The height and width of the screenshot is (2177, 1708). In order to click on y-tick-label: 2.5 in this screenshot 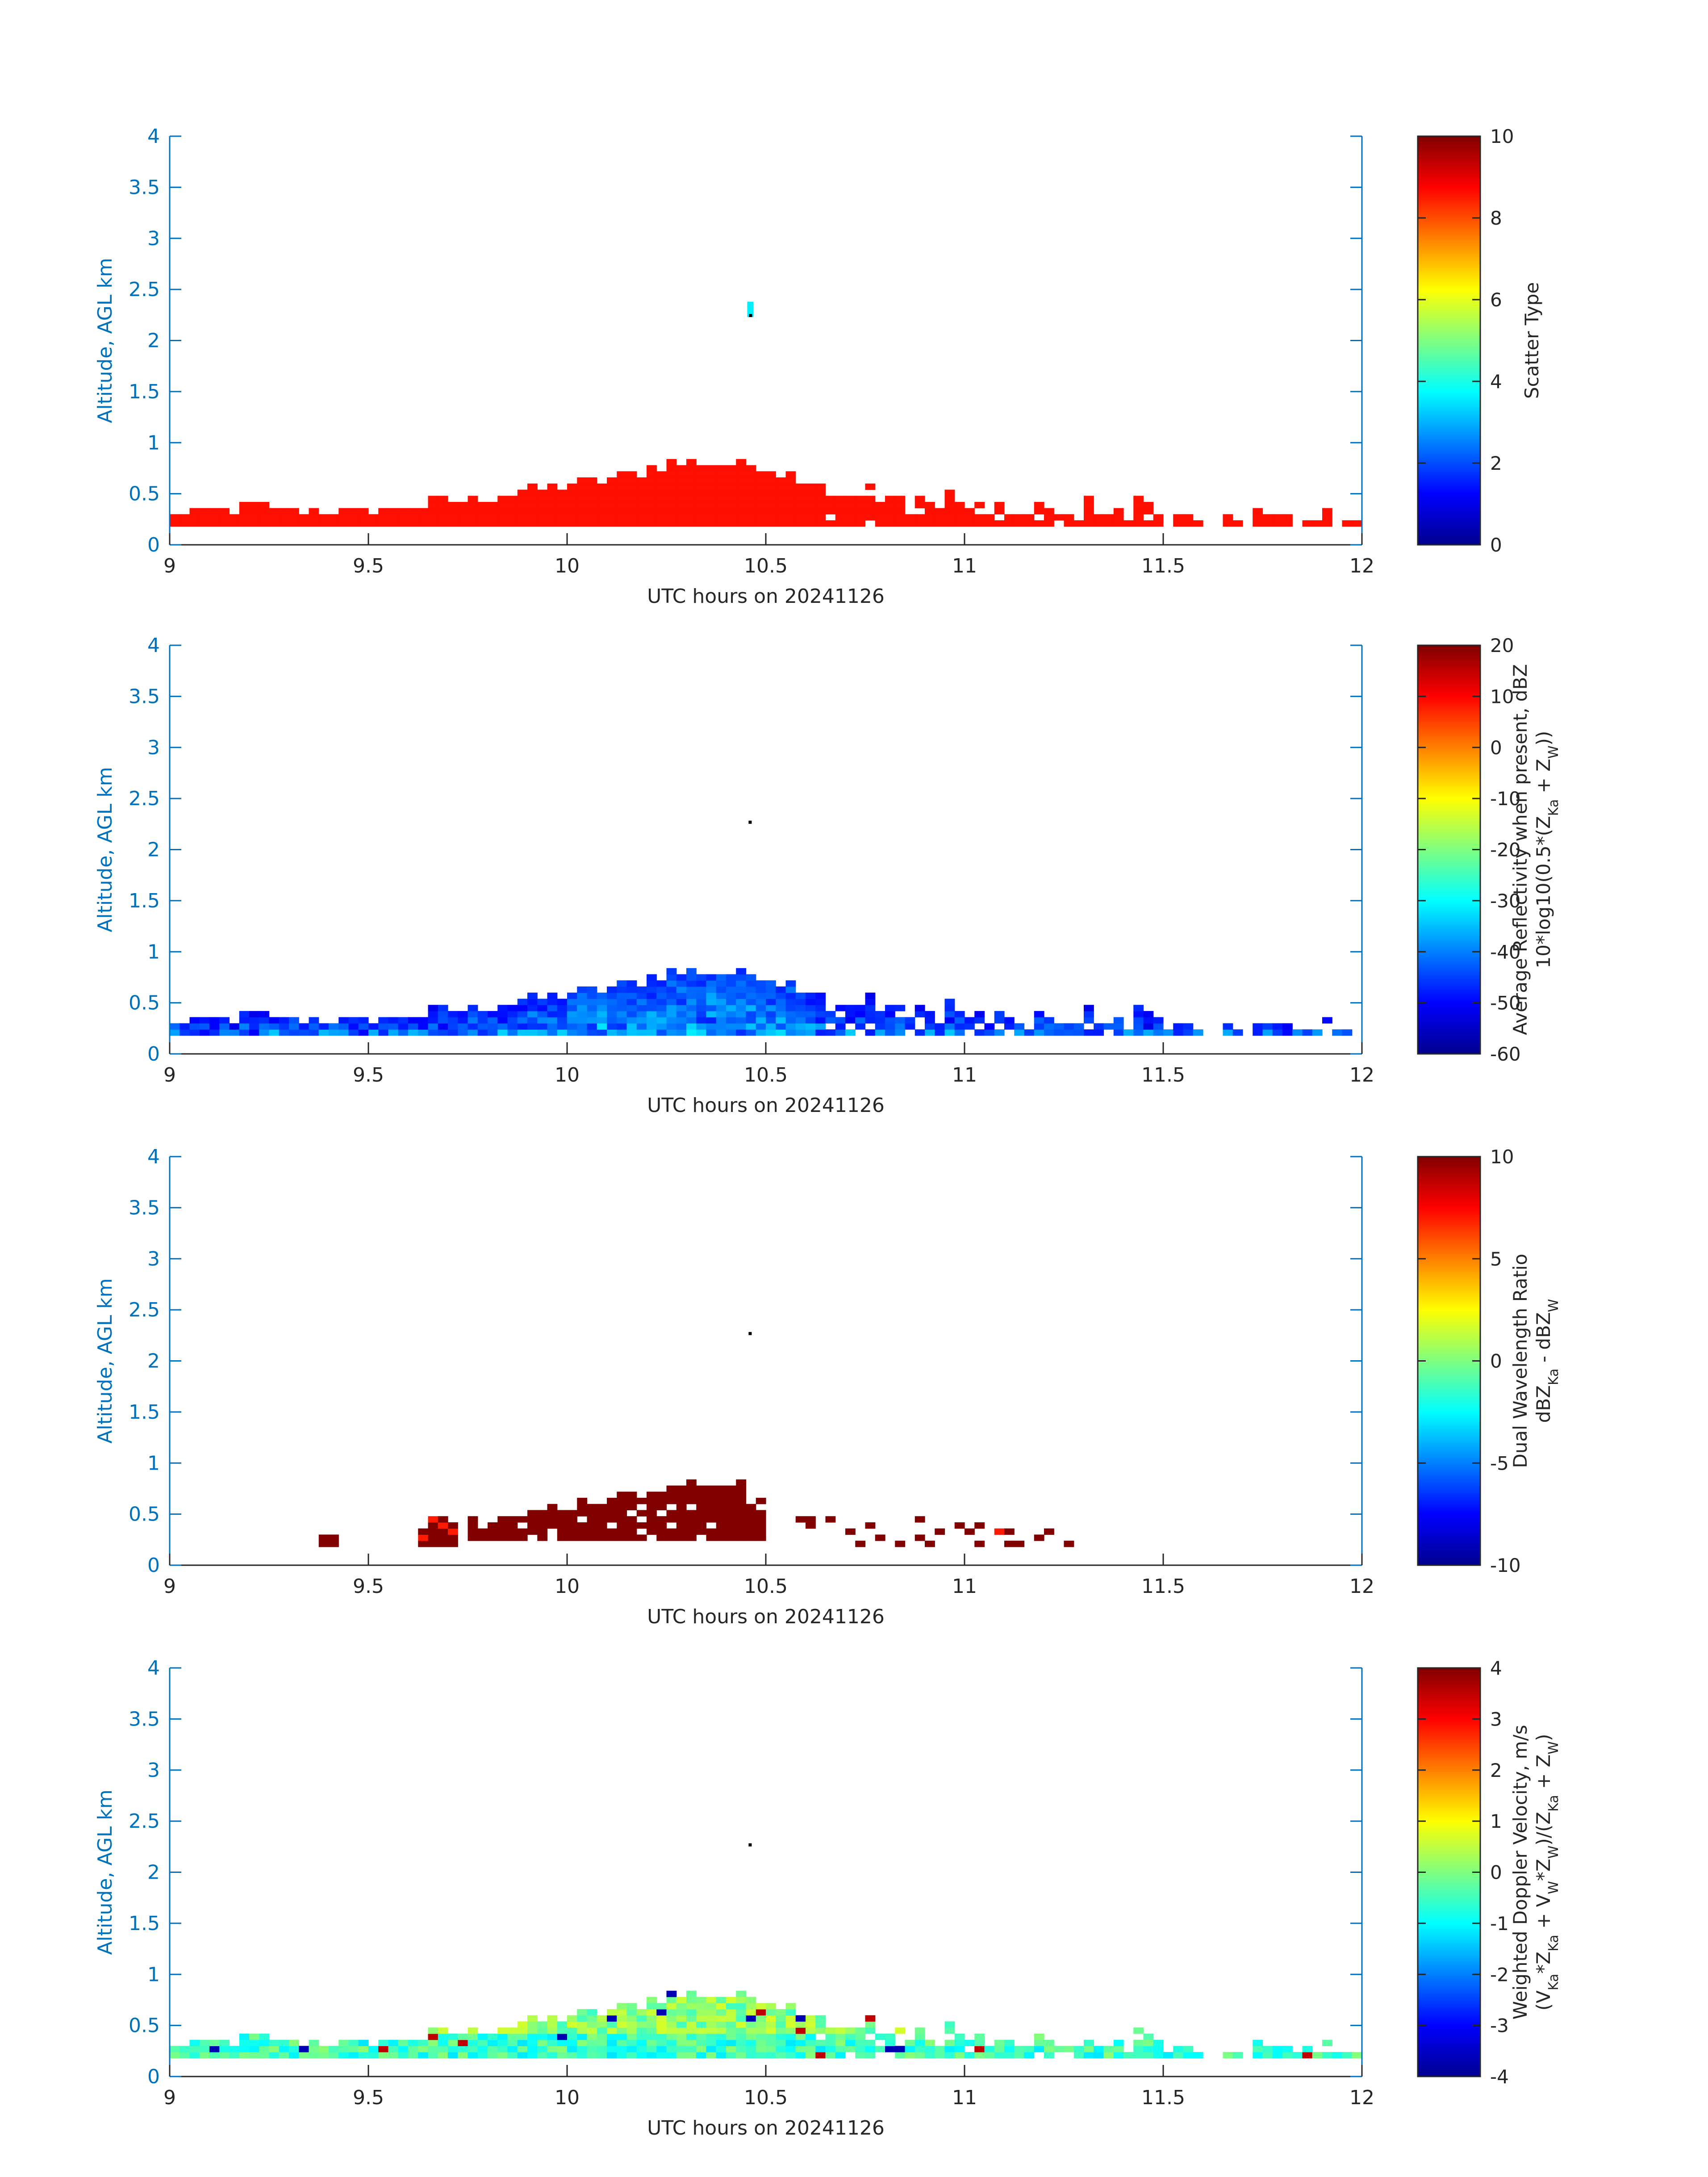, I will do `click(144, 1821)`.